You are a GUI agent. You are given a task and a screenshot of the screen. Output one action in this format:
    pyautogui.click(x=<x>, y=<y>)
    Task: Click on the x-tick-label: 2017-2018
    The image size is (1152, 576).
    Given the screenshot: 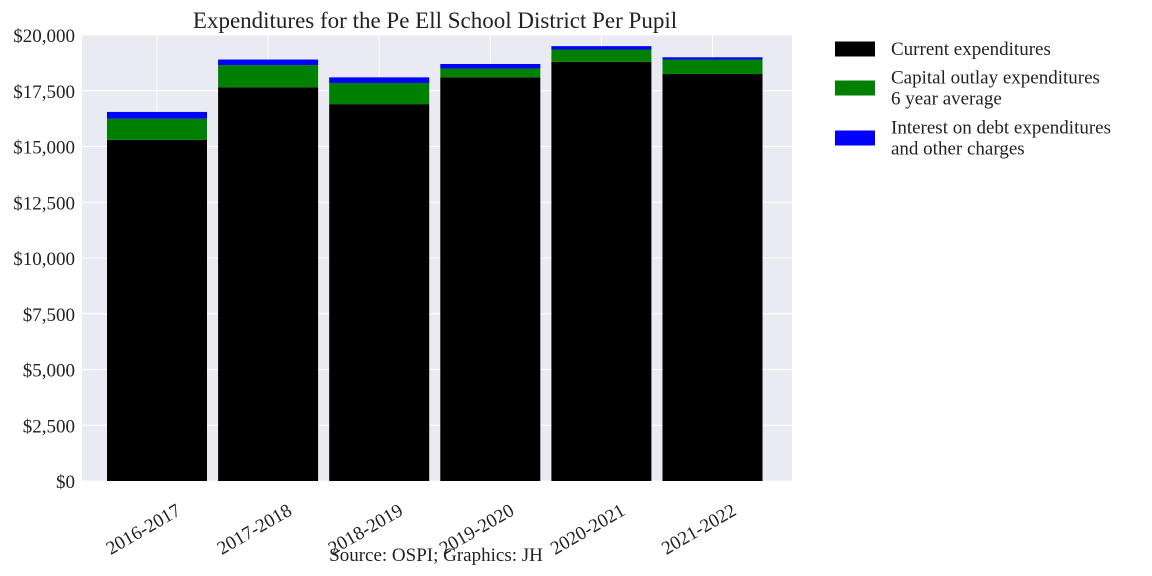 What is the action you would take?
    pyautogui.click(x=255, y=529)
    